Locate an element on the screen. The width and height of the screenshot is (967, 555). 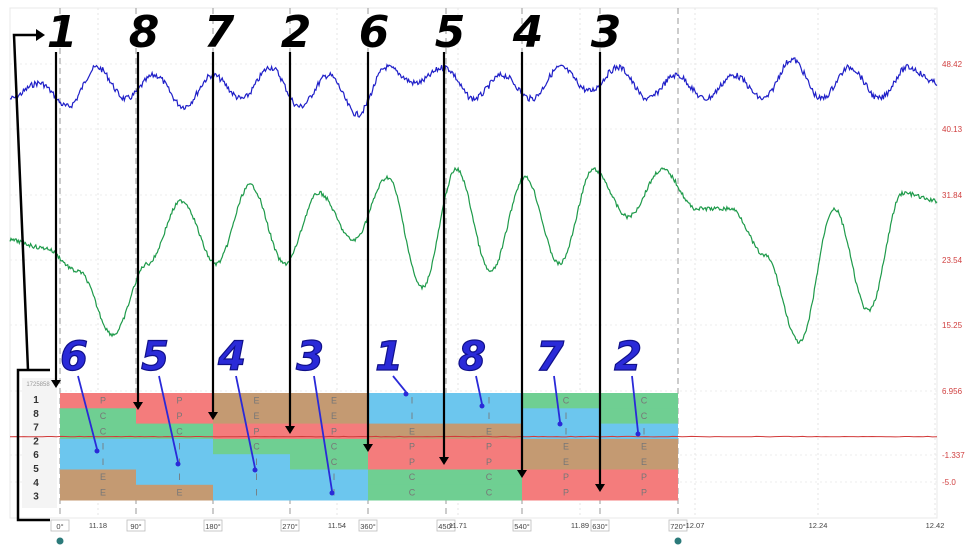
row-label-panel is located at coordinates (39, 443).